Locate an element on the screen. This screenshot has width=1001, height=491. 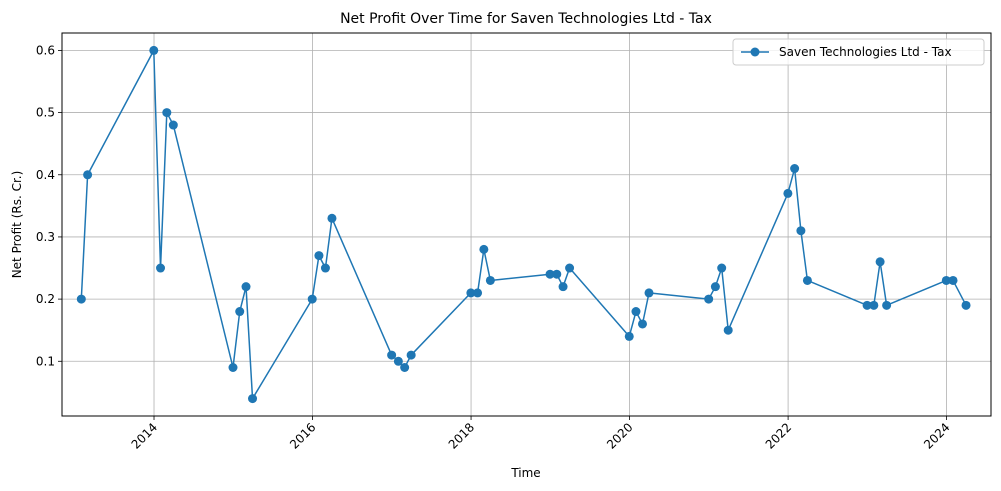
x-tick-label: 2022 is located at coordinates (778, 435).